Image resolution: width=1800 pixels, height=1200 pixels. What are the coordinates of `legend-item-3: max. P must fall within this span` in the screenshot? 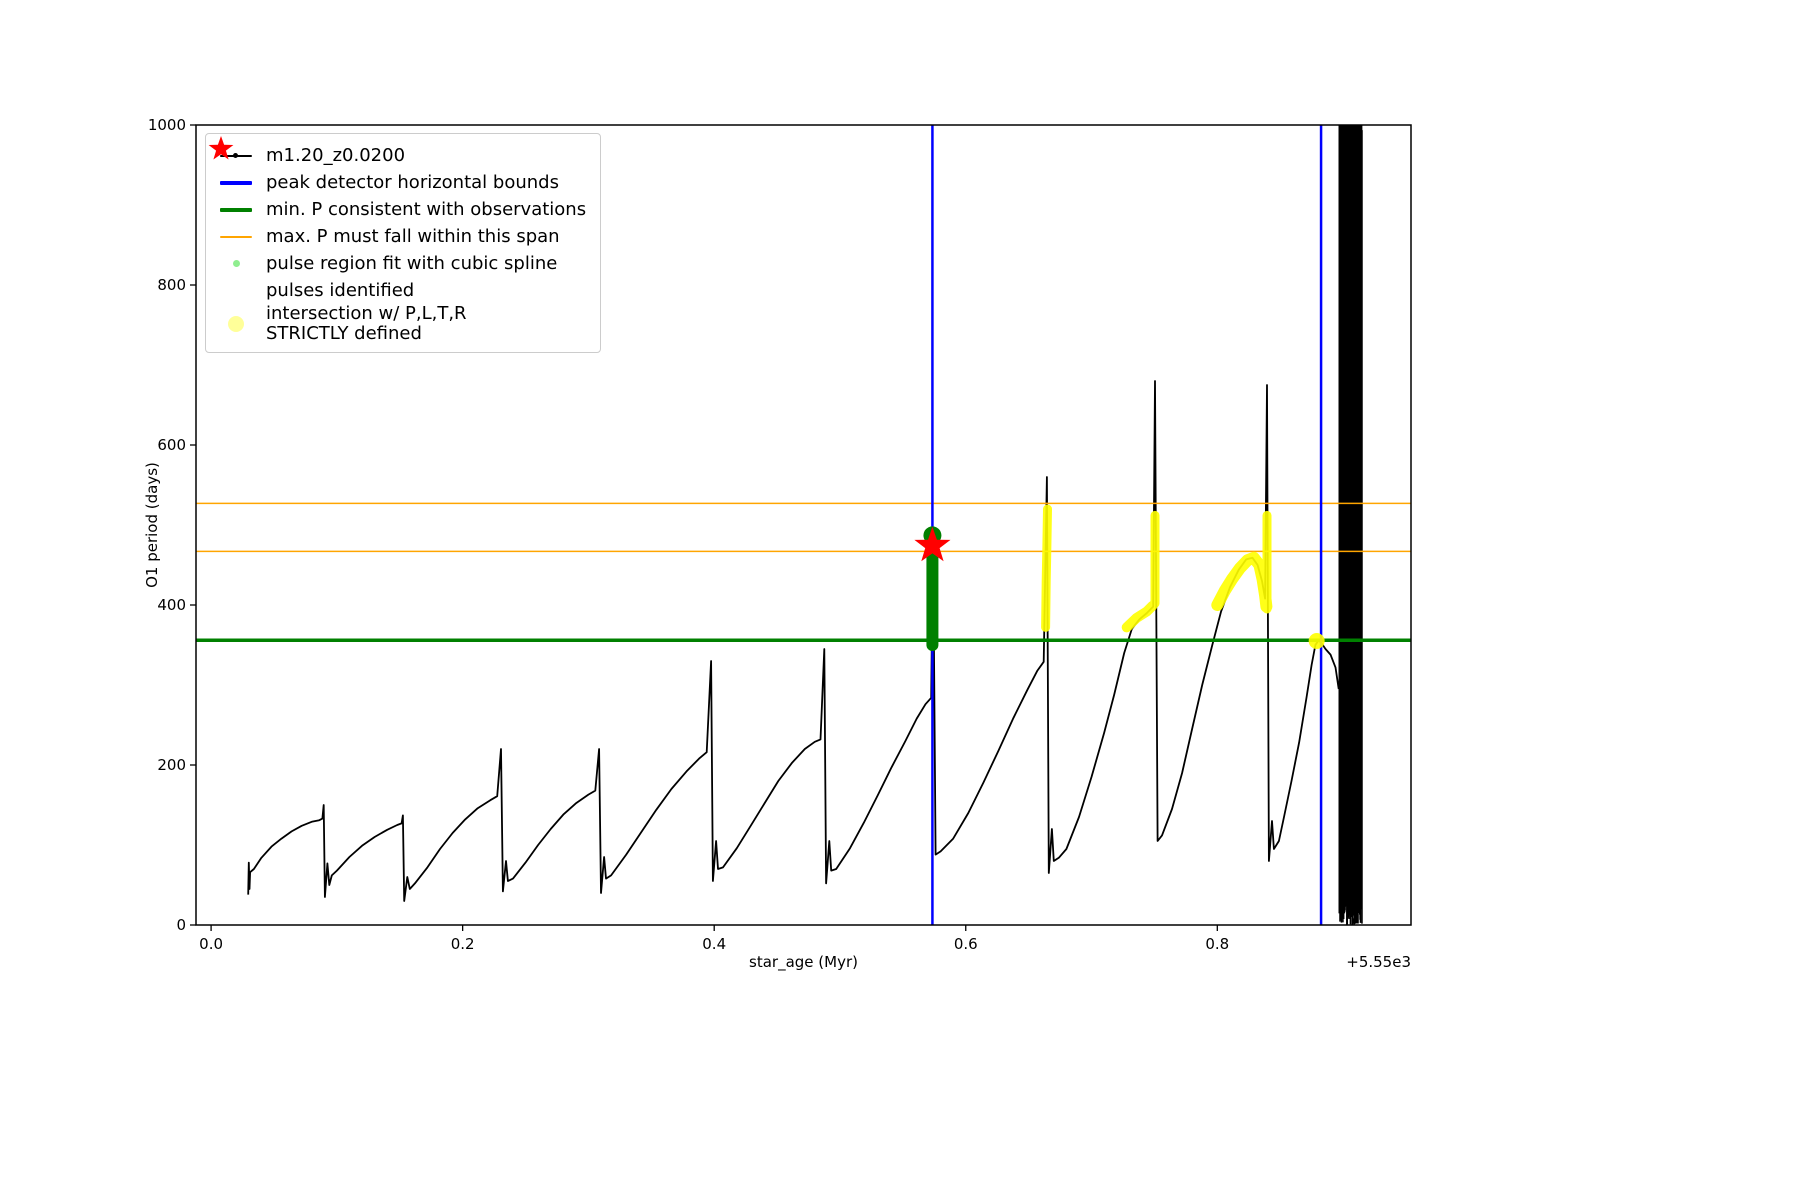 It's located at (401, 236).